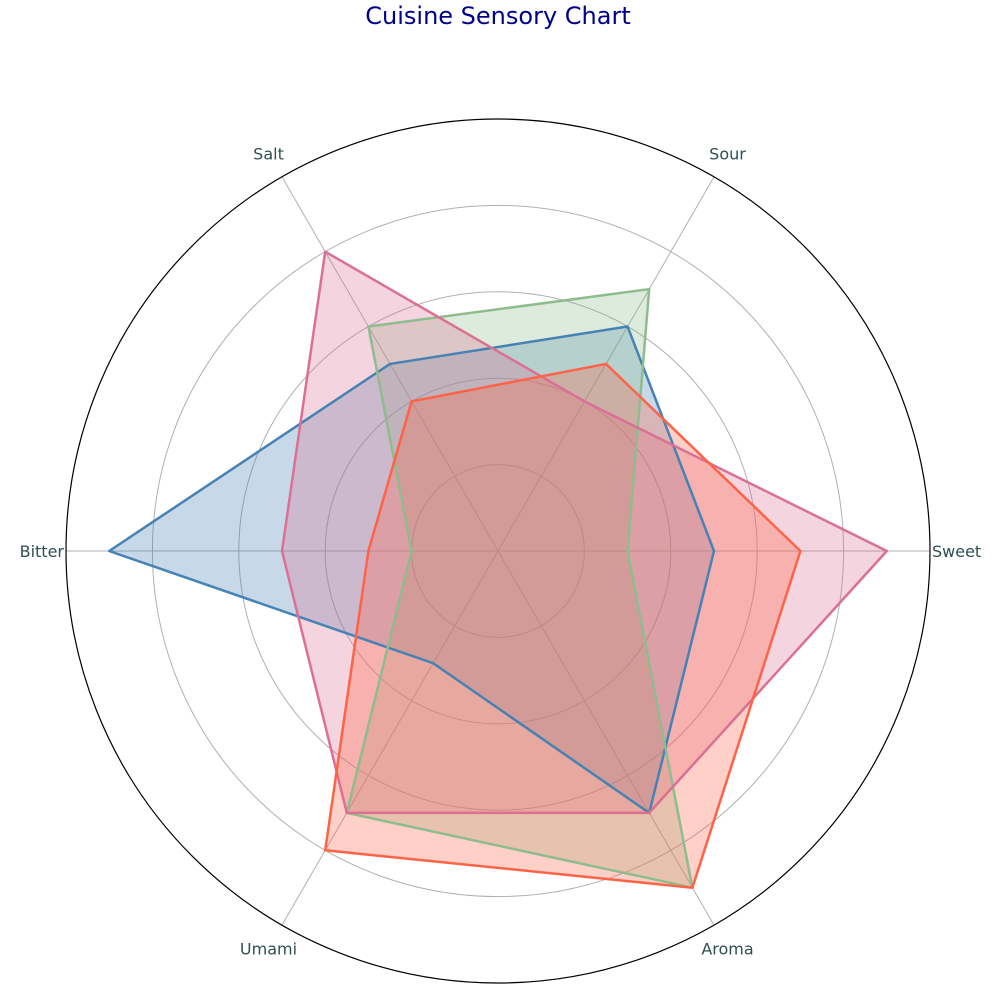  Describe the element at coordinates (268, 154) in the screenshot. I see `axis-label-salt: Salt` at that location.